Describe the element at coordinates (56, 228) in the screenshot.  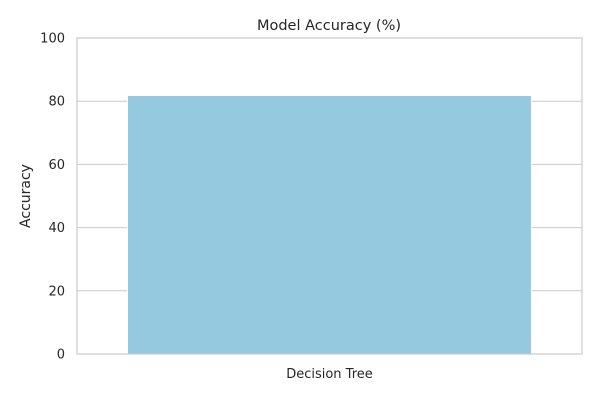
I see `y-tick-label: 40` at that location.